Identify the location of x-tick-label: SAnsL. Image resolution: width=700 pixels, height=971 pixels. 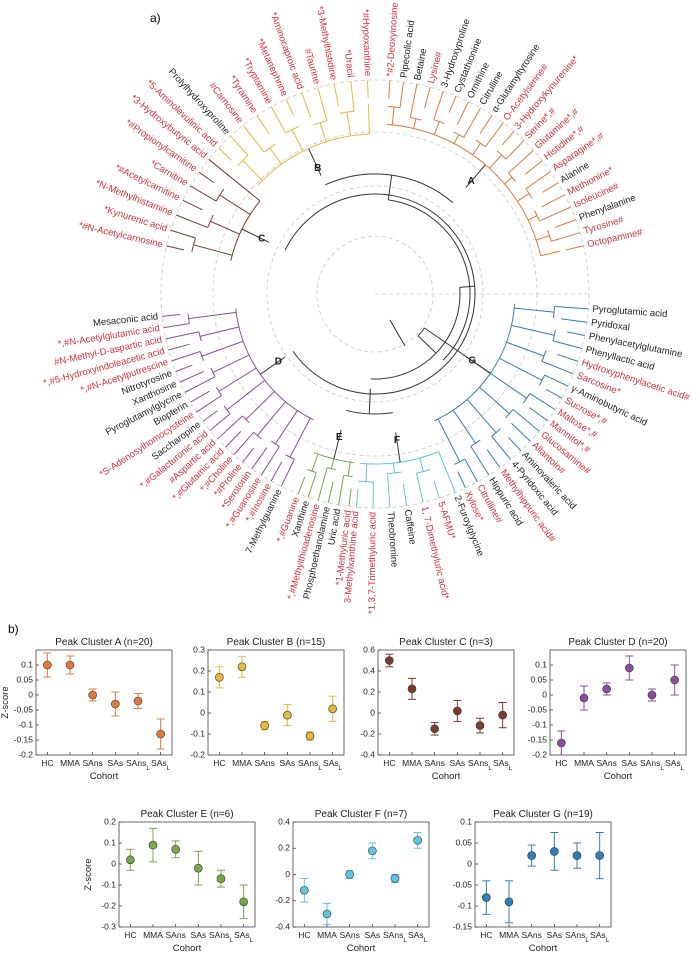
(652, 765).